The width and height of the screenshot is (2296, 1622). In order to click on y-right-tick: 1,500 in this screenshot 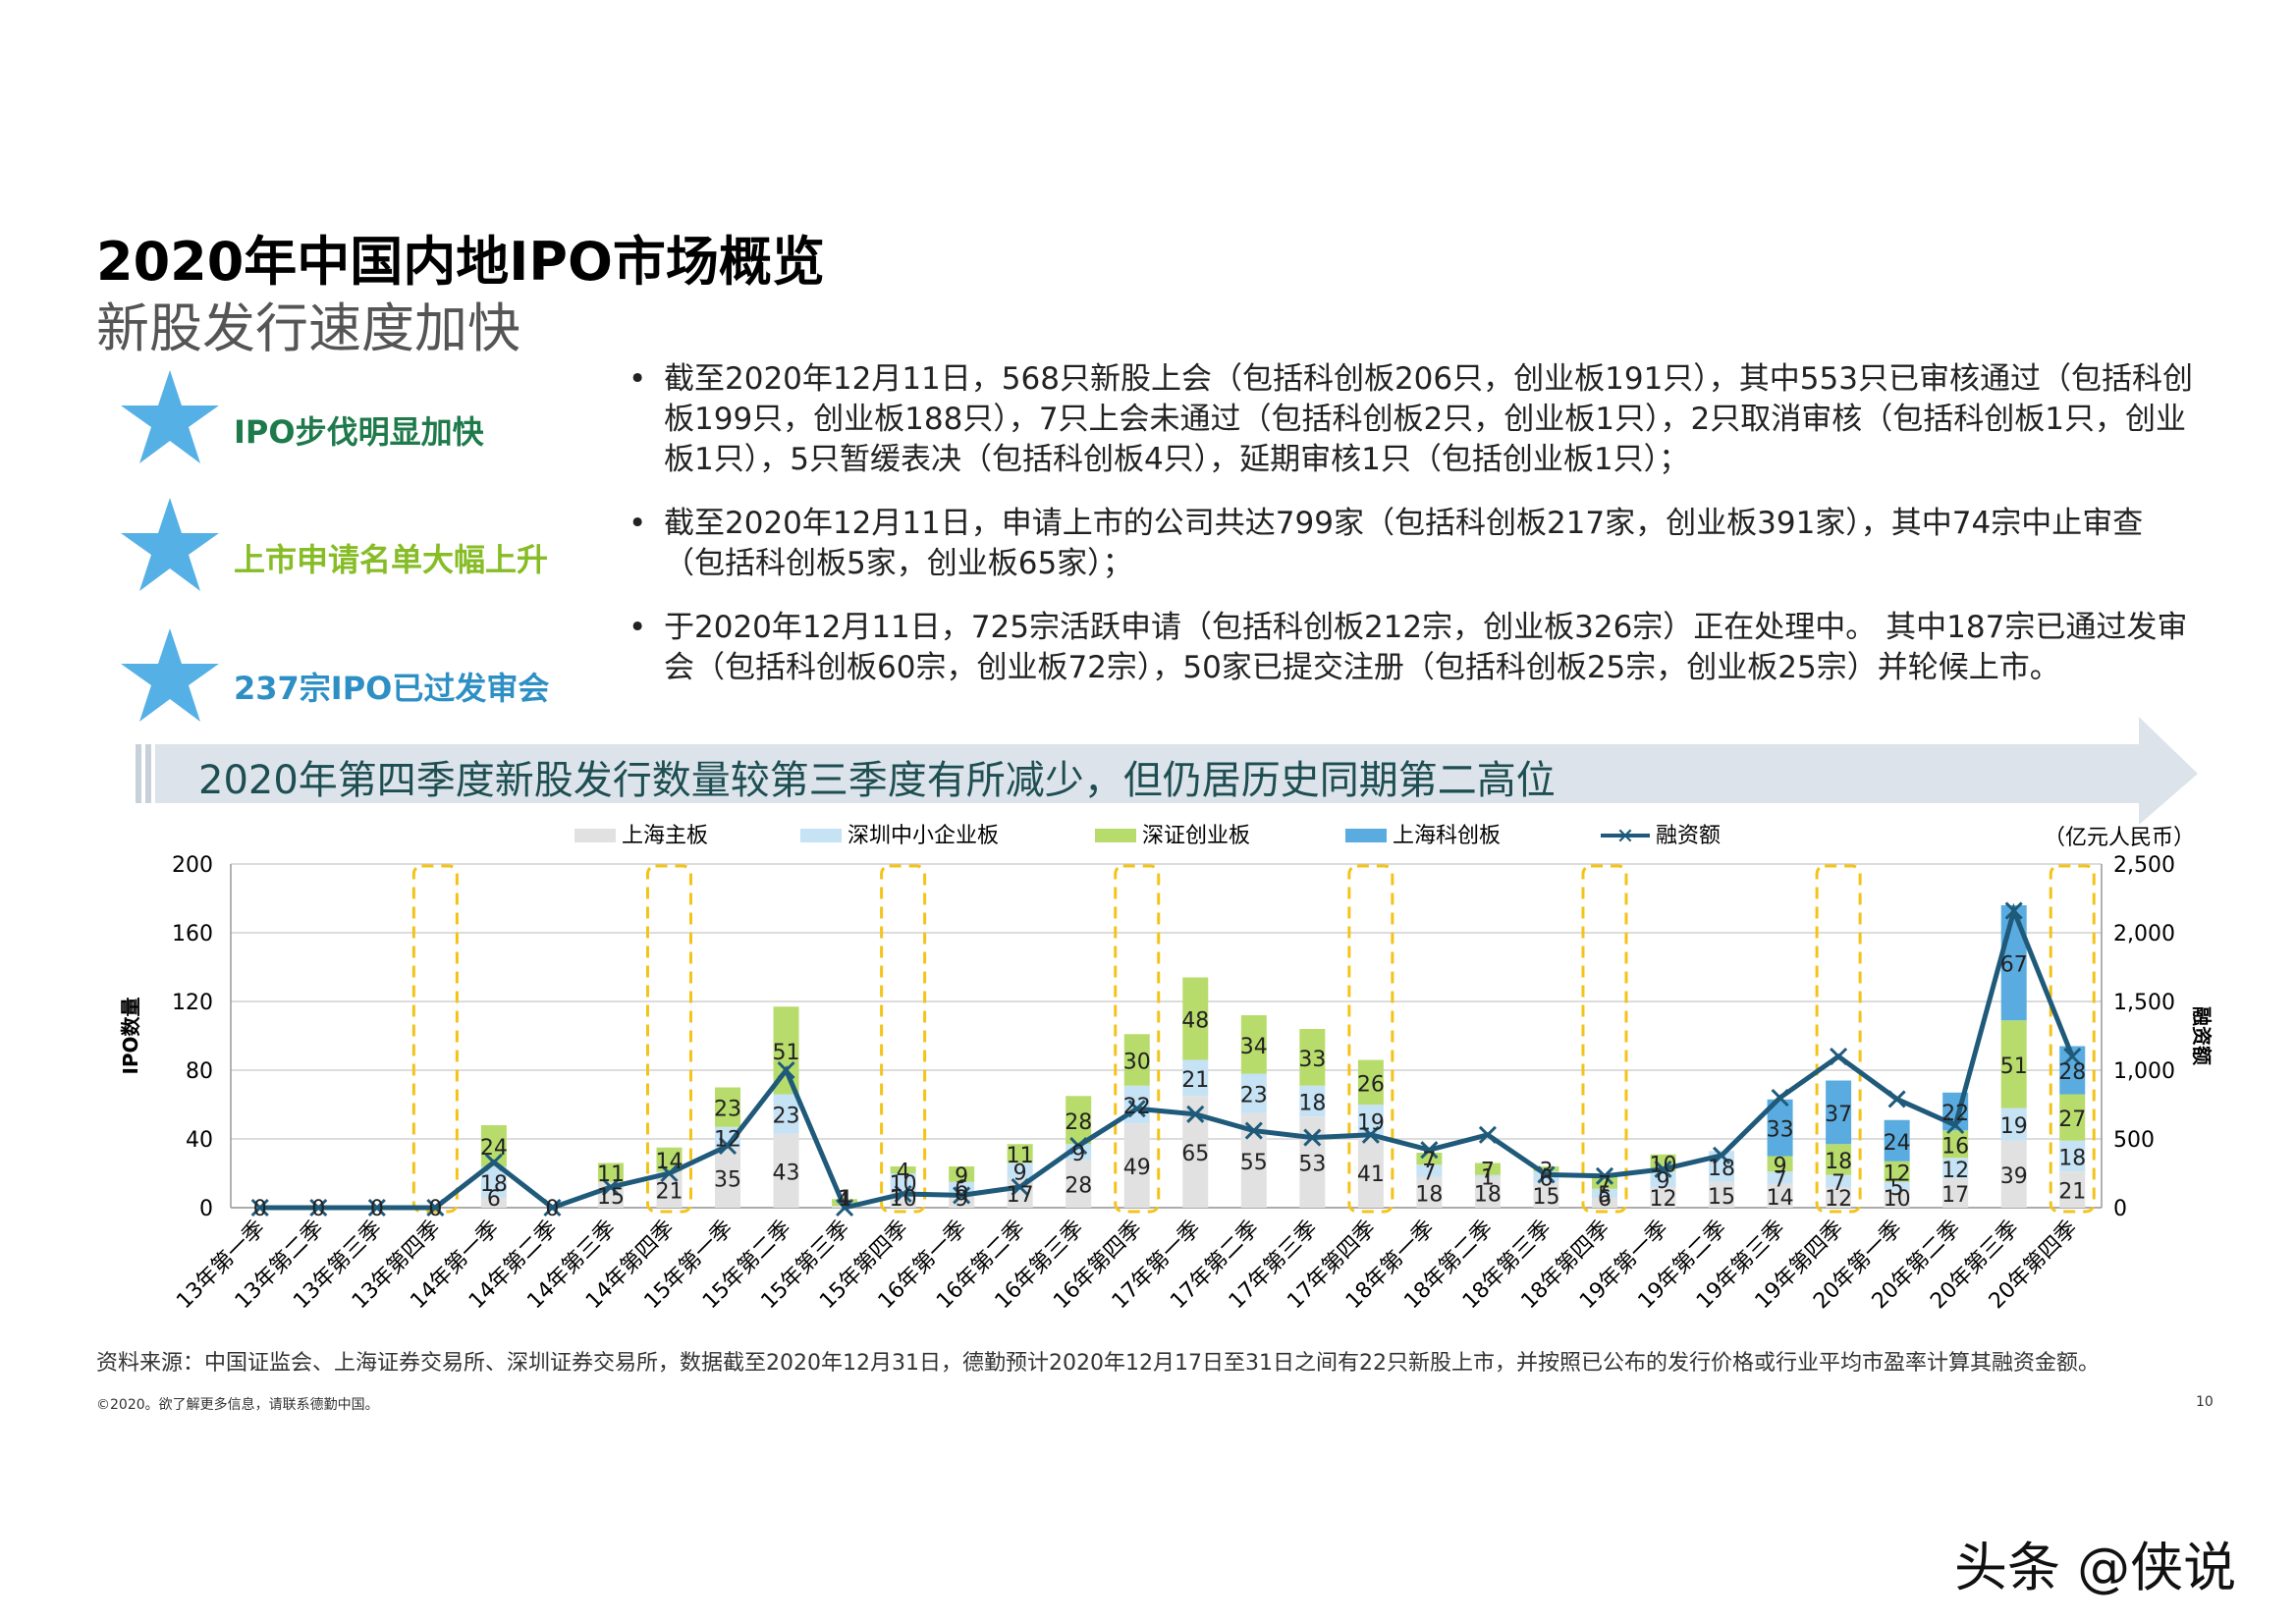, I will do `click(2144, 1003)`.